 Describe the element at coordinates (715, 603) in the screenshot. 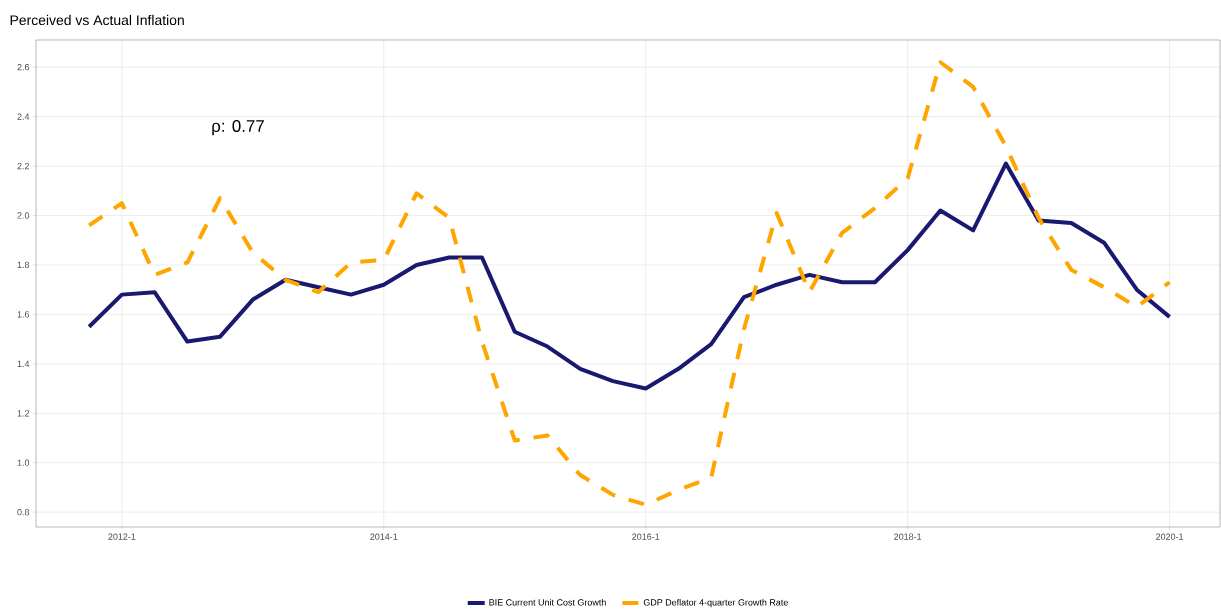

I see `legend-label: GDP Deflator 4-quarter Growth Rate` at that location.